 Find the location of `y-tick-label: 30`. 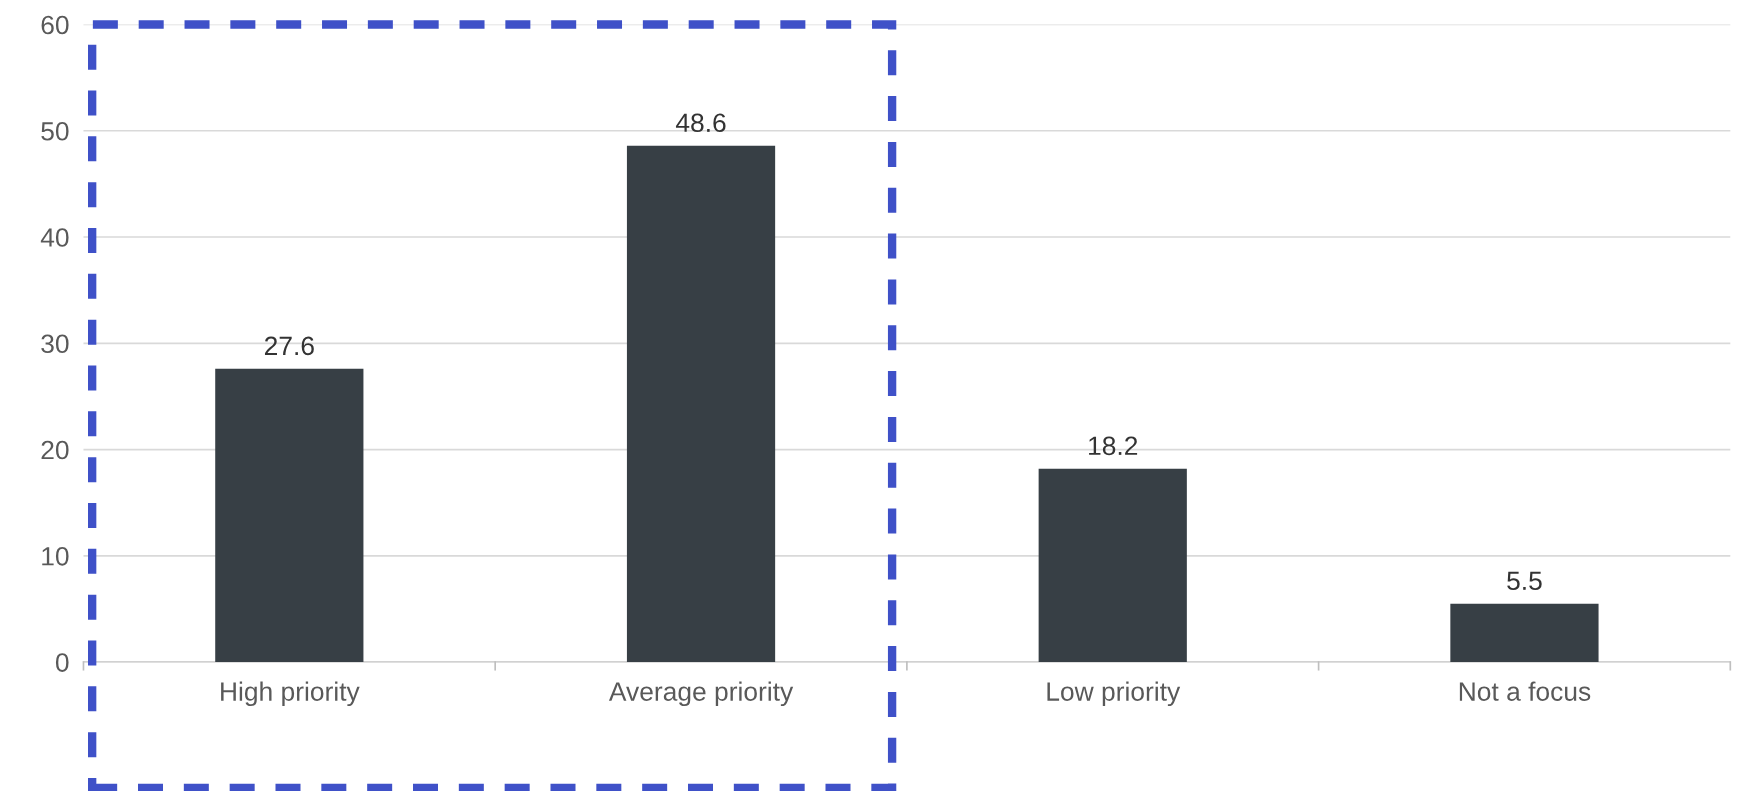

y-tick-label: 30 is located at coordinates (55, 344).